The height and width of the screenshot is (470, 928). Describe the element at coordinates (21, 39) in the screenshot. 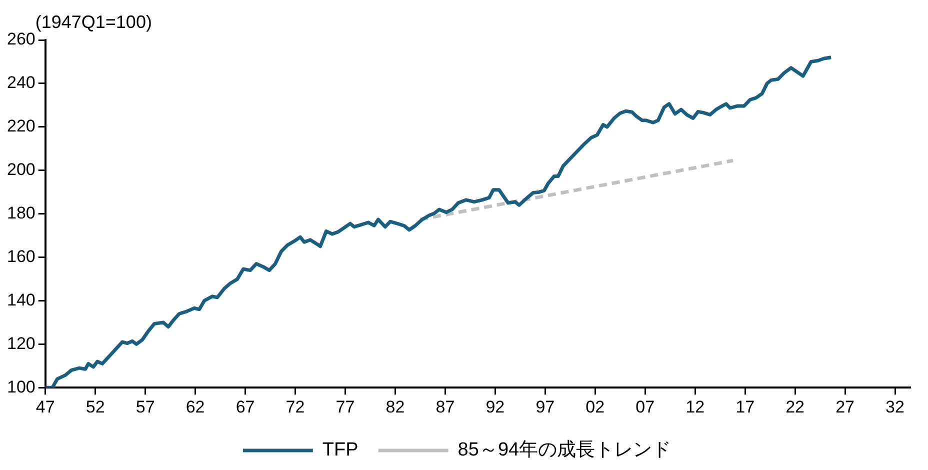

I see `y-tick-label: 260` at that location.